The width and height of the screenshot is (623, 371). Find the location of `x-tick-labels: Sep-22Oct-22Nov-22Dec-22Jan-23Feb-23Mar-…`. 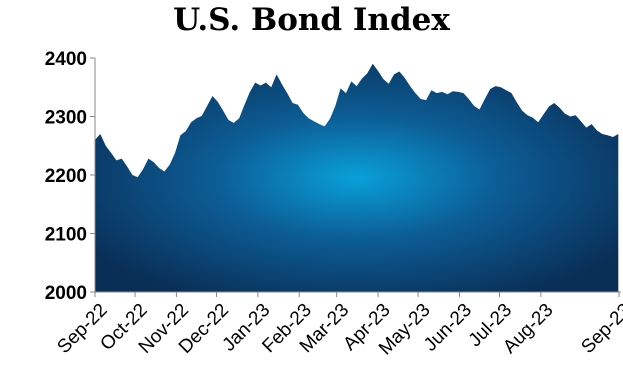

x-tick-labels: Sep-22Oct-22Nov-22Dec-22Jan-23Feb-23Mar-… is located at coordinates (338, 330).